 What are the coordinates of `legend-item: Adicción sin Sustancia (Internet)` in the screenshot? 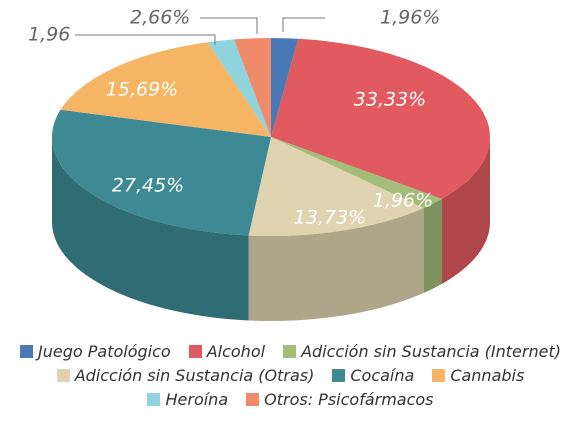 It's located at (422, 351).